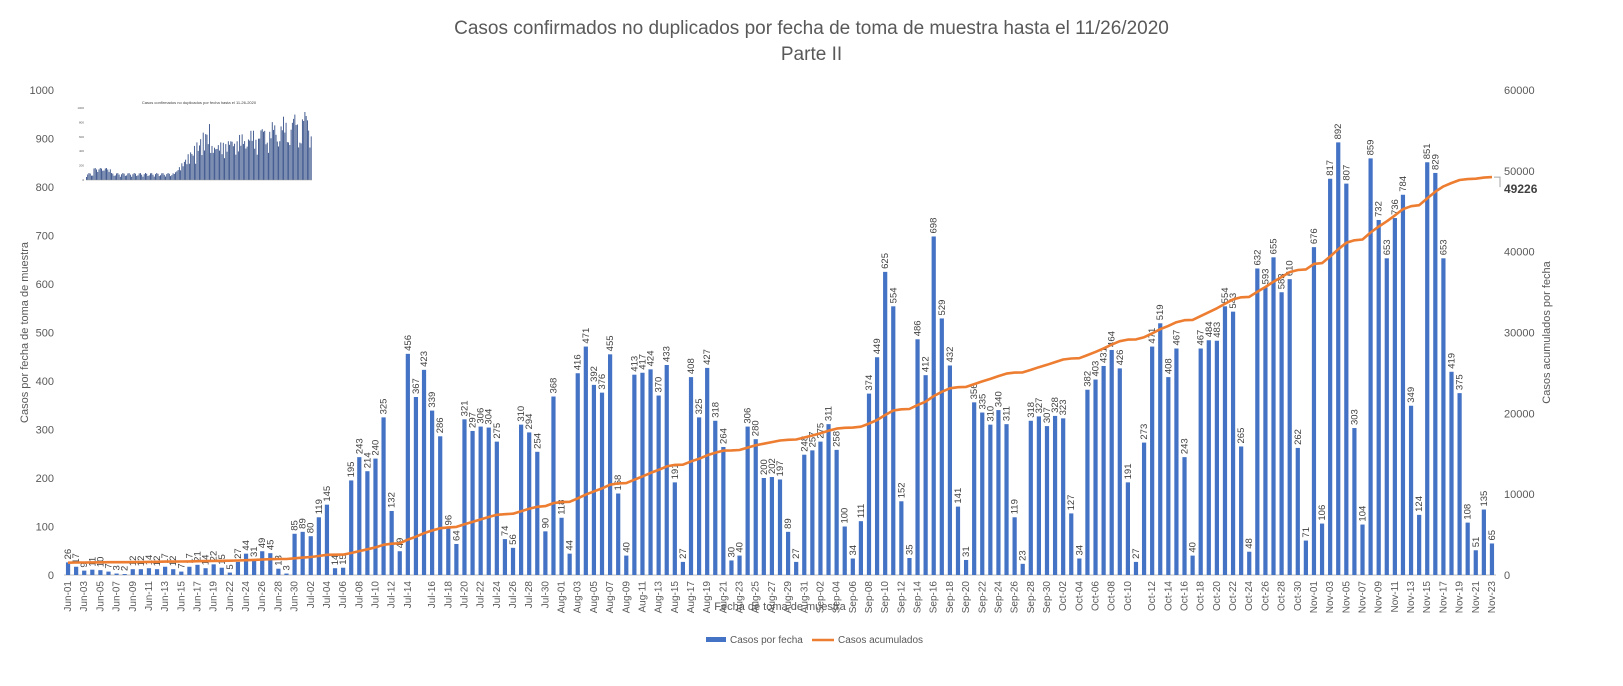 The width and height of the screenshot is (1623, 686). Describe the element at coordinates (230, 596) in the screenshot. I see `x-tick-label: Jun-22` at that location.